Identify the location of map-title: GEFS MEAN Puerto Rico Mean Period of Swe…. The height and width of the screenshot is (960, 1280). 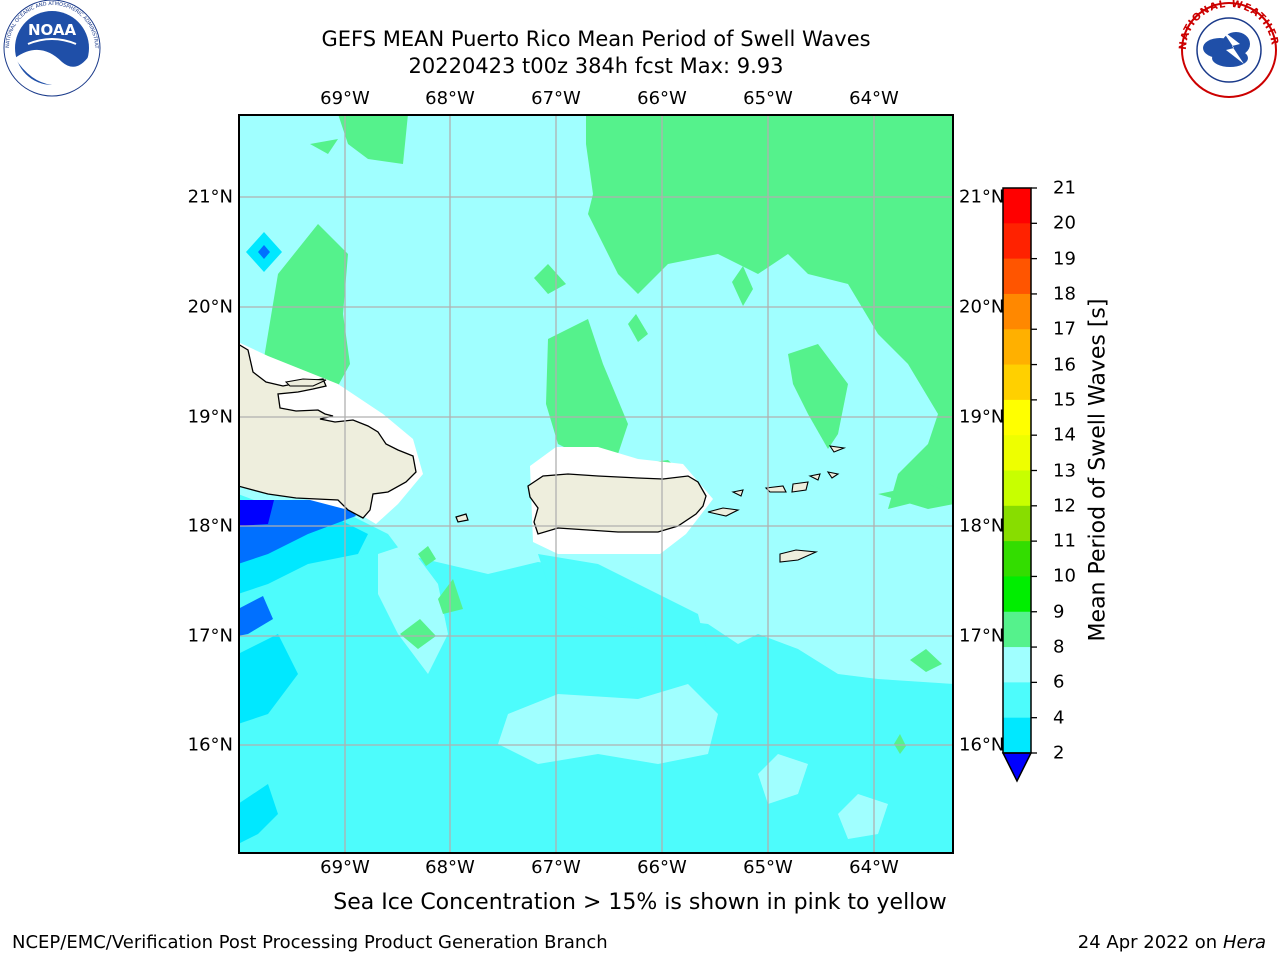
(596, 39).